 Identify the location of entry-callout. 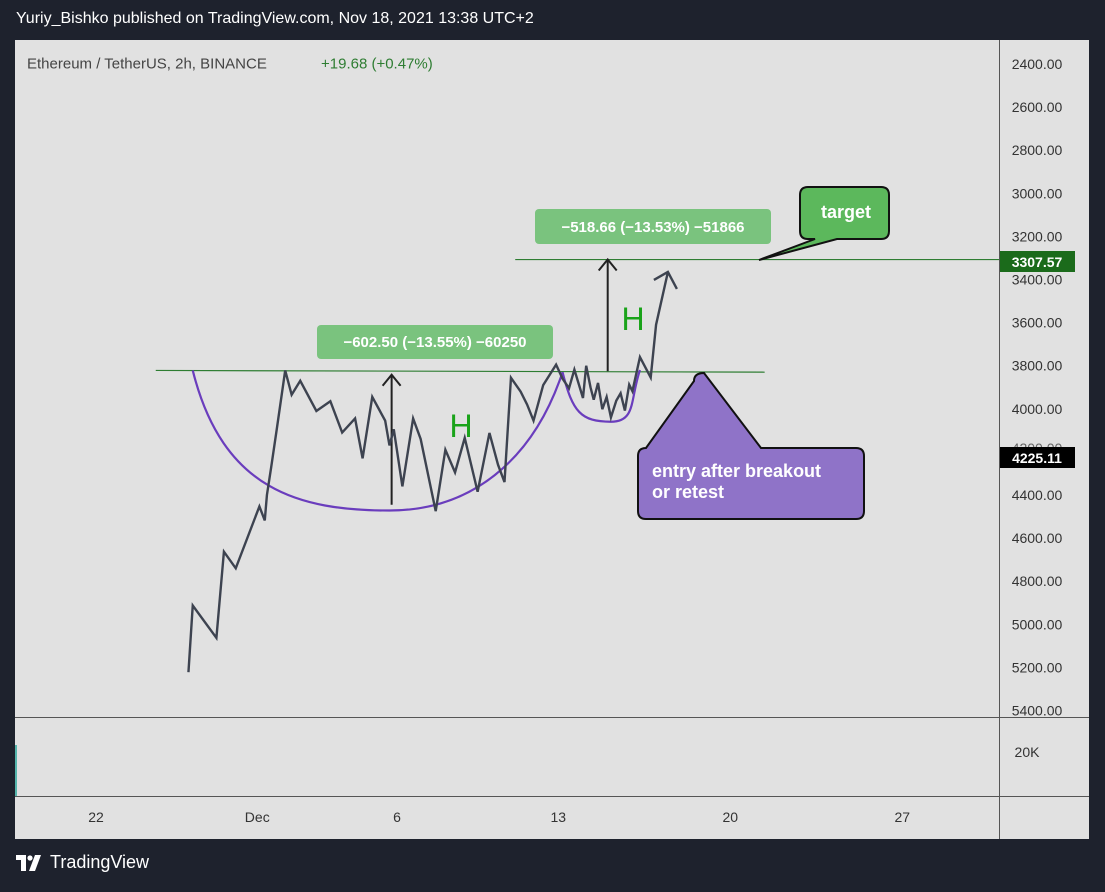
(751, 445).